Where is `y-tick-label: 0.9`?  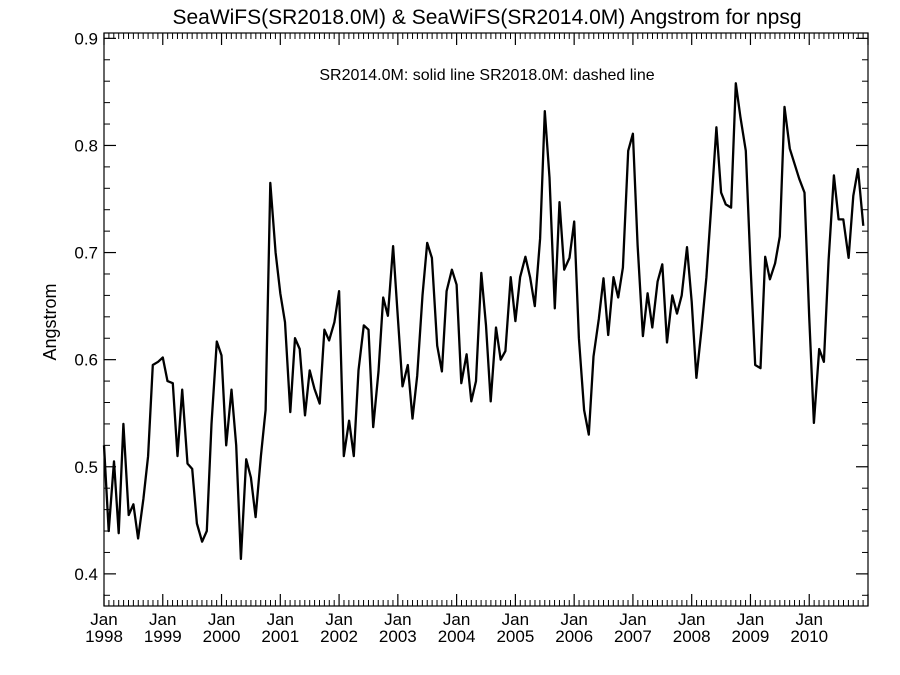 y-tick-label: 0.9 is located at coordinates (86, 38).